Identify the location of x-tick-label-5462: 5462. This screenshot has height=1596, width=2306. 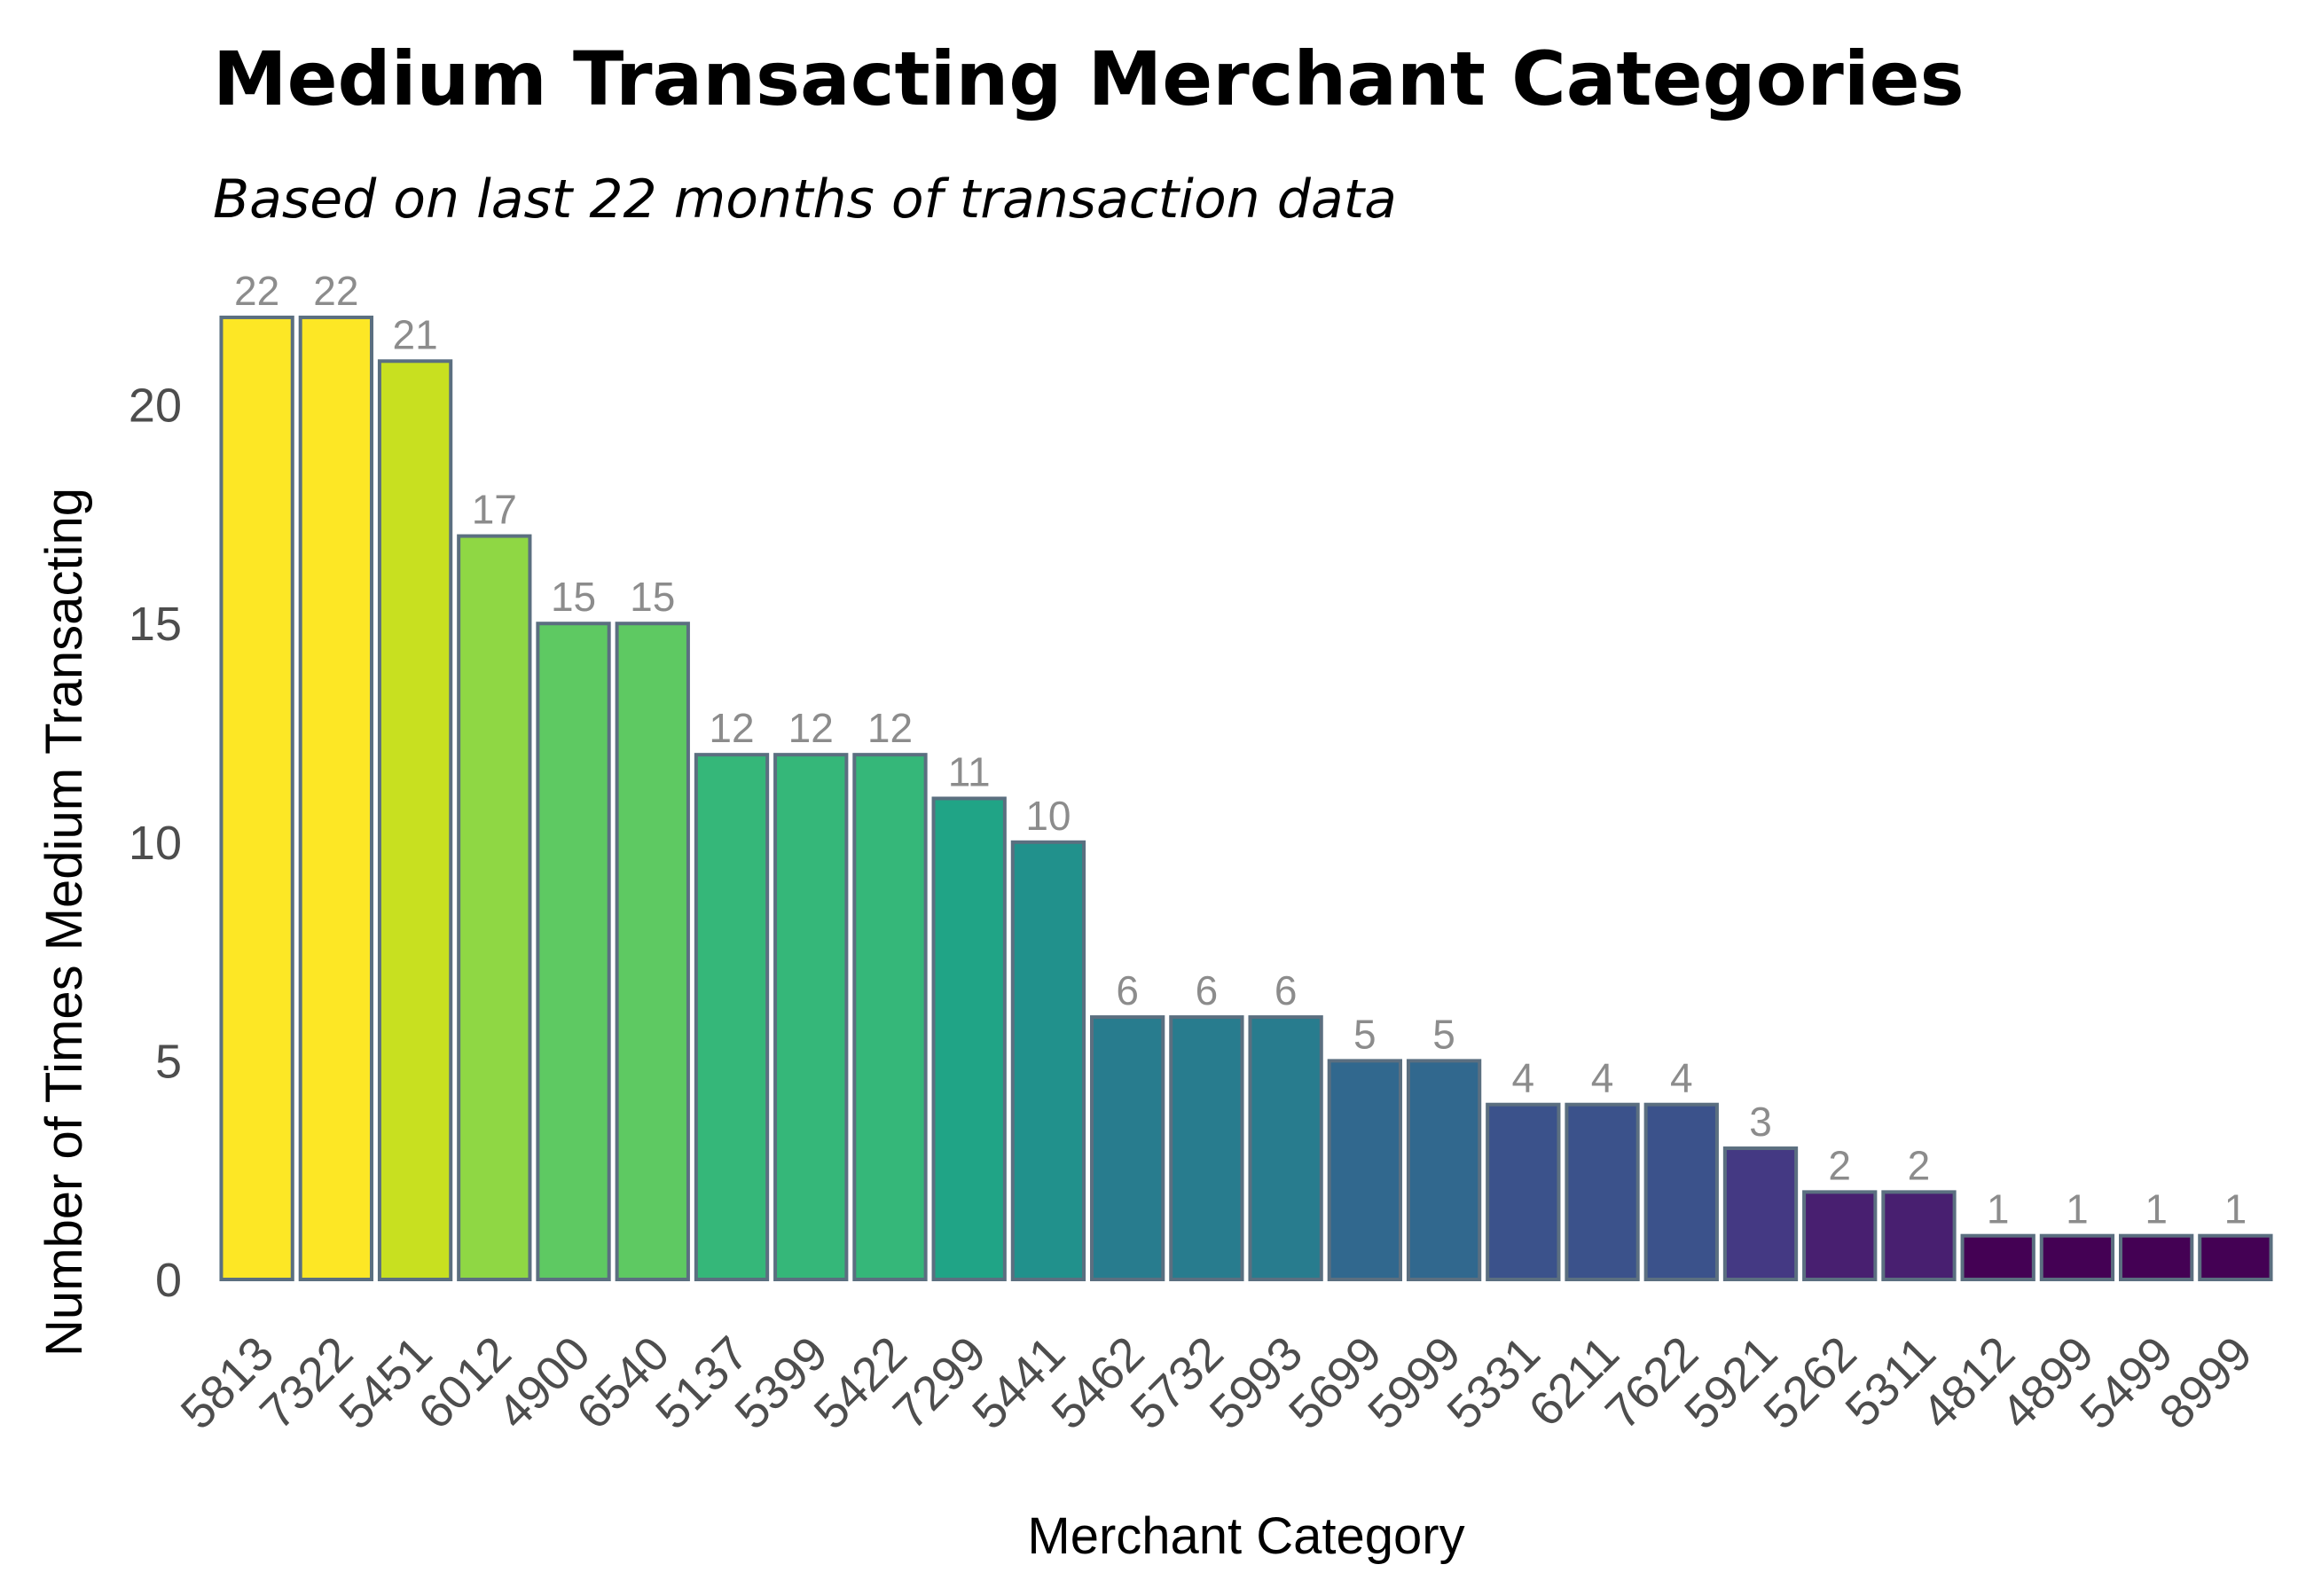
(1097, 1383).